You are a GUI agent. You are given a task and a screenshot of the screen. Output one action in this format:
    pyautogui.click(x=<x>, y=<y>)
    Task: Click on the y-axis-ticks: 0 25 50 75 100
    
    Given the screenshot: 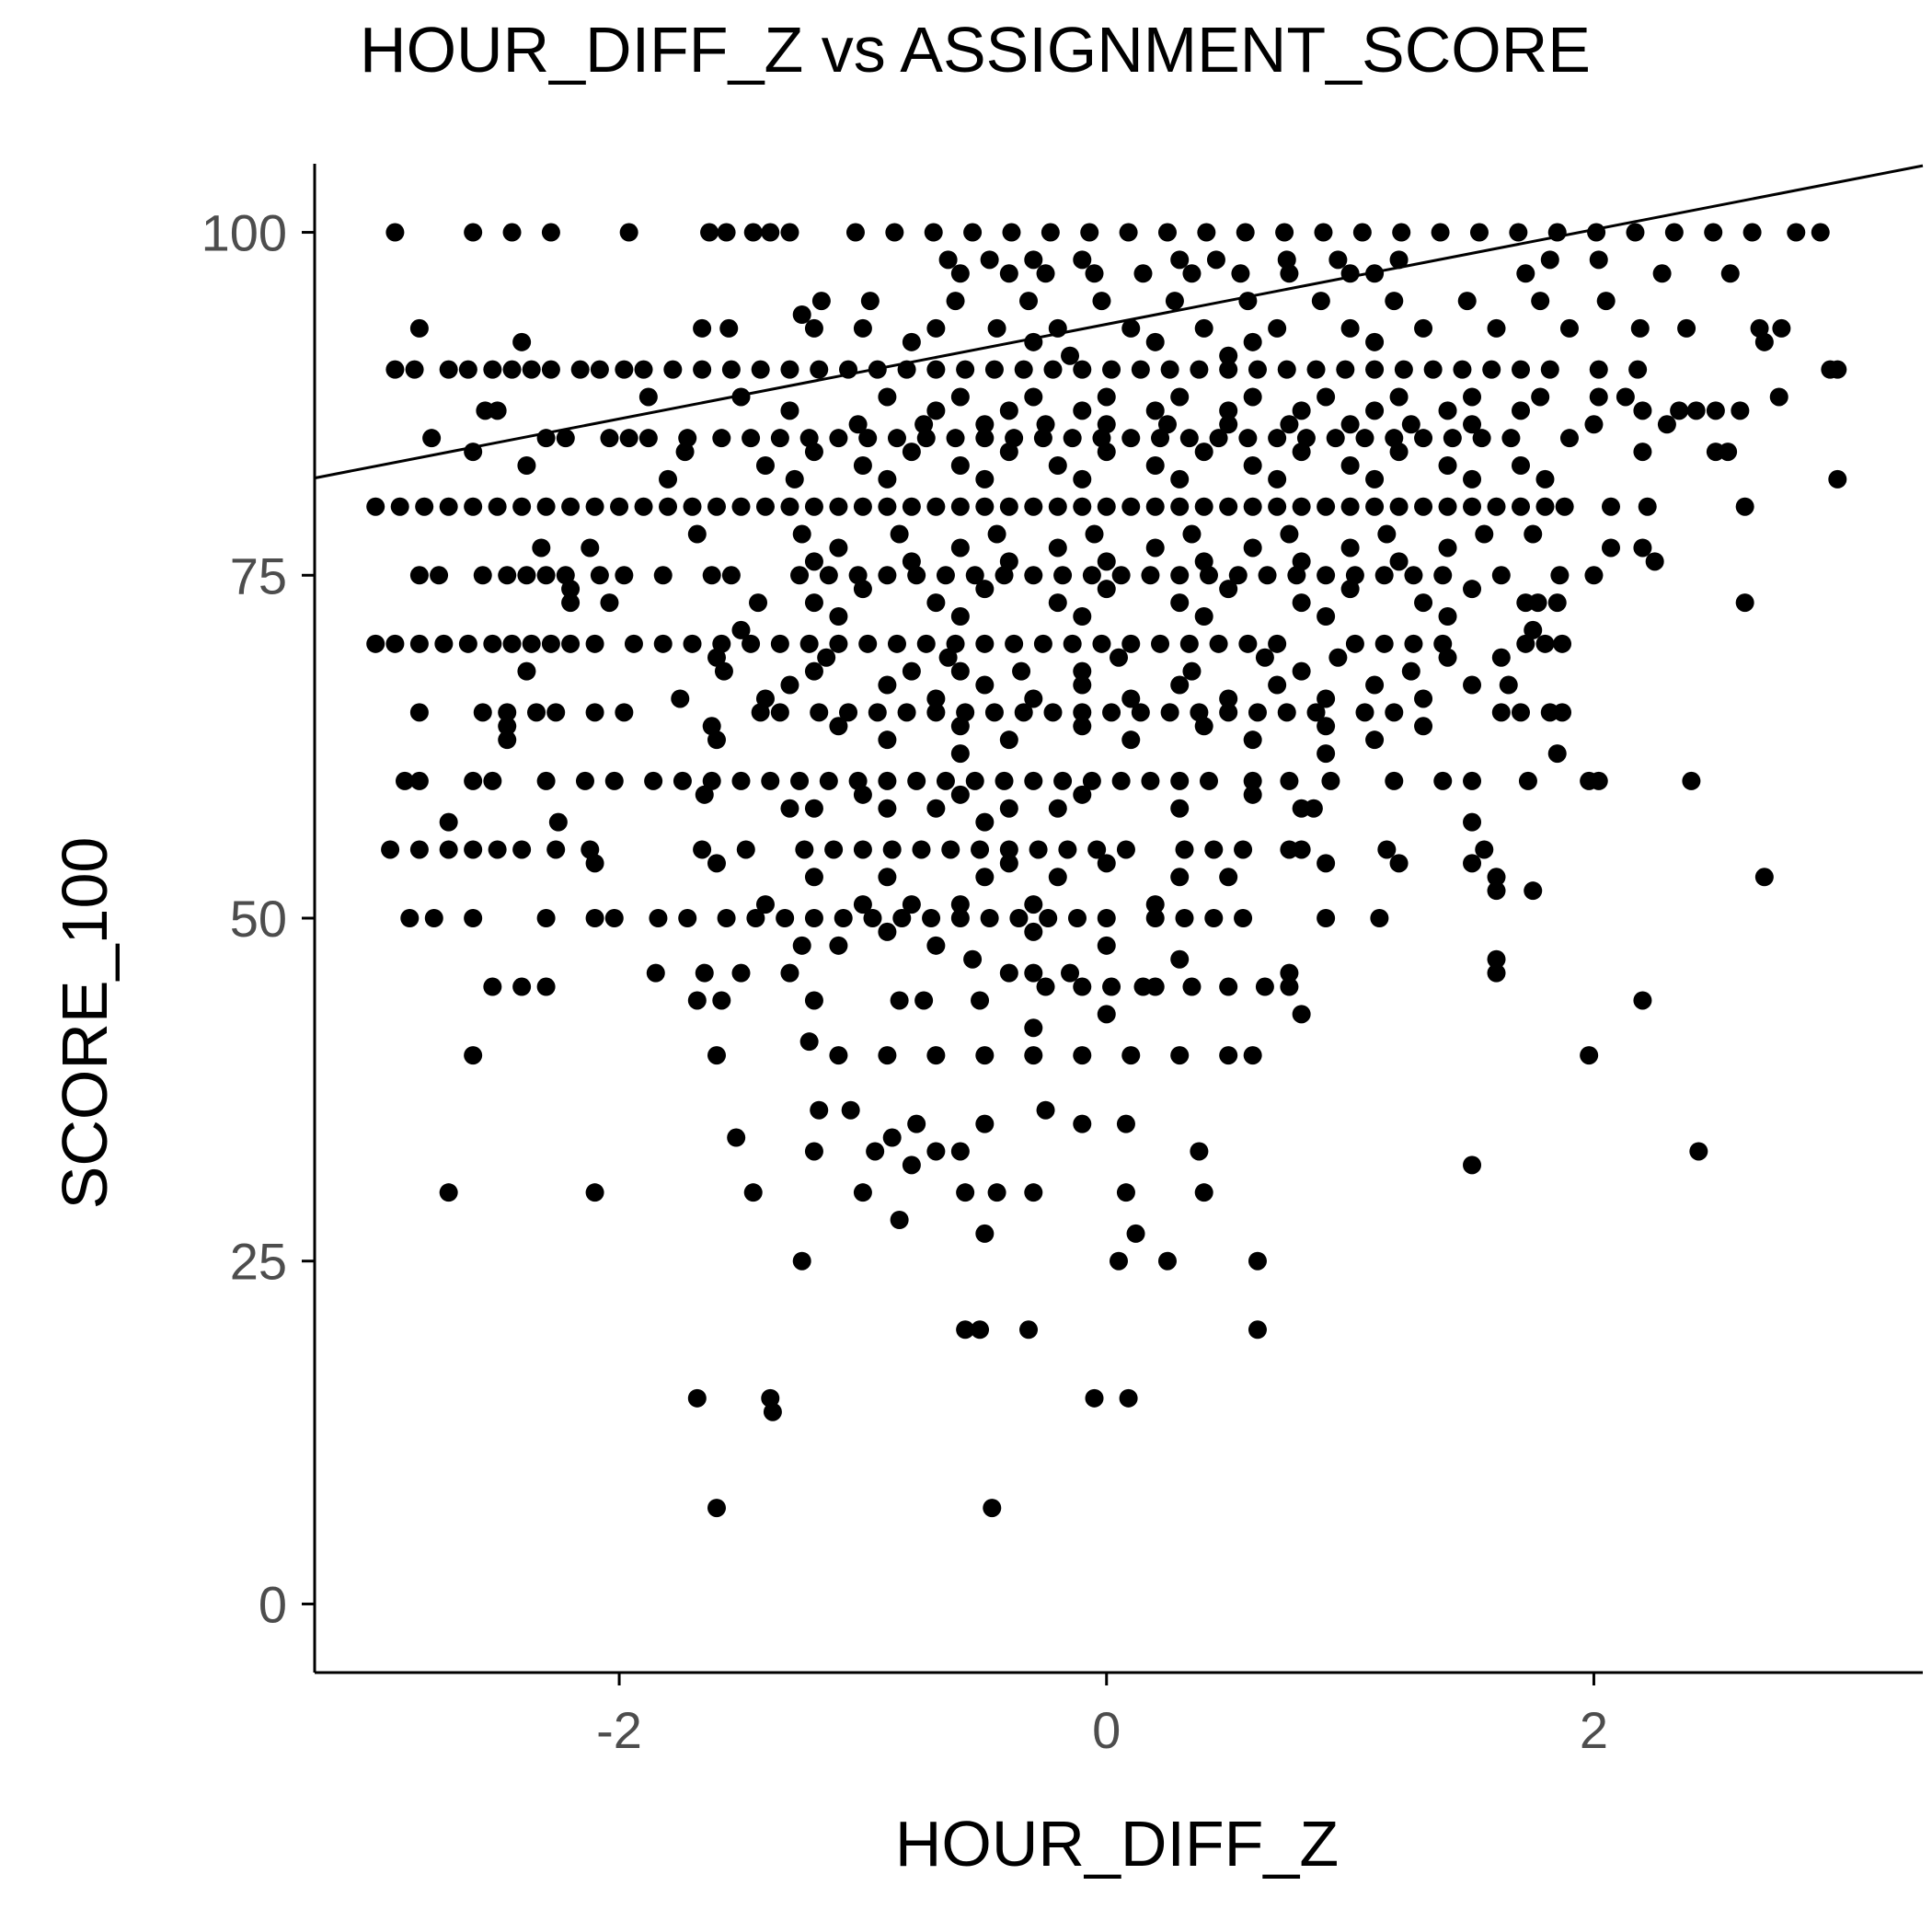 What is the action you would take?
    pyautogui.click(x=258, y=918)
    